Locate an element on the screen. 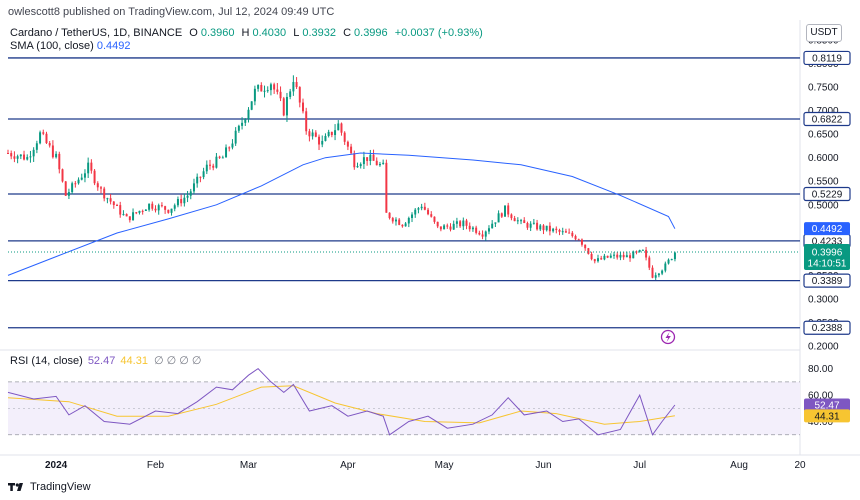 This screenshot has width=860, height=500. rsi-label: RSI (14, close) is located at coordinates (46, 361).